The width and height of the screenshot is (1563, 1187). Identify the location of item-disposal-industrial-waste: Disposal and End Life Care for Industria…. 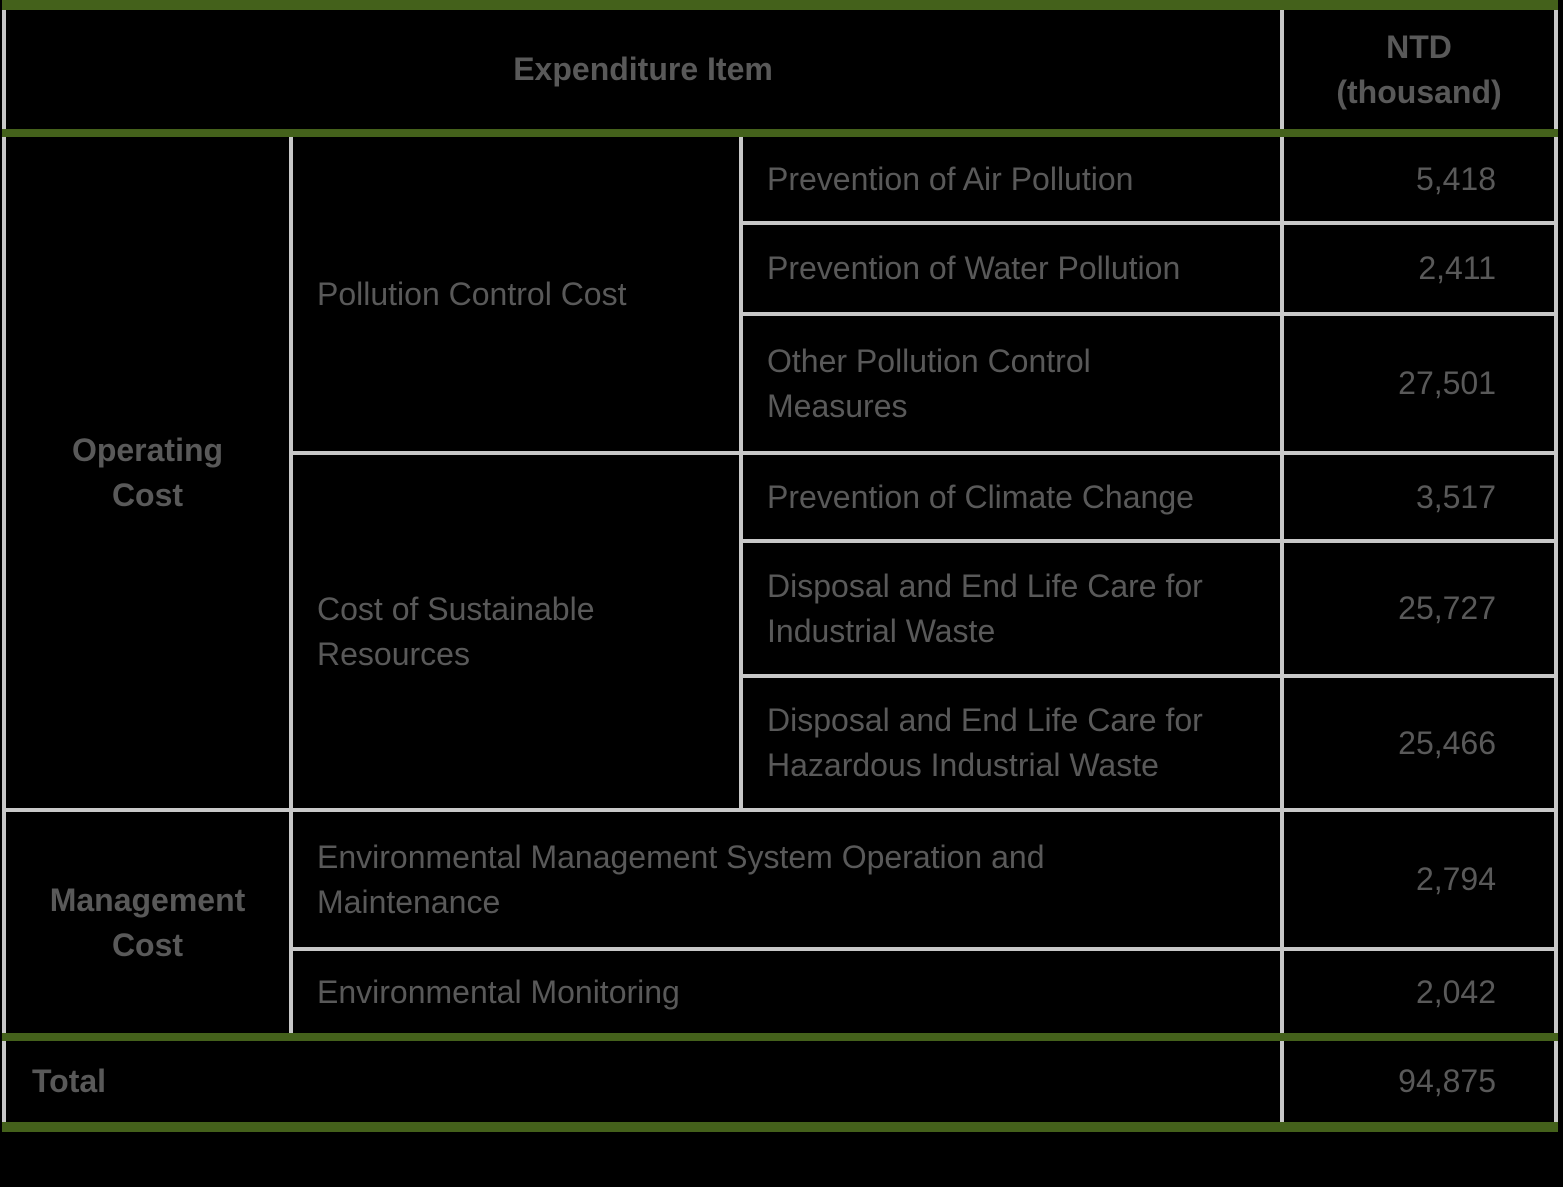
(1011, 608).